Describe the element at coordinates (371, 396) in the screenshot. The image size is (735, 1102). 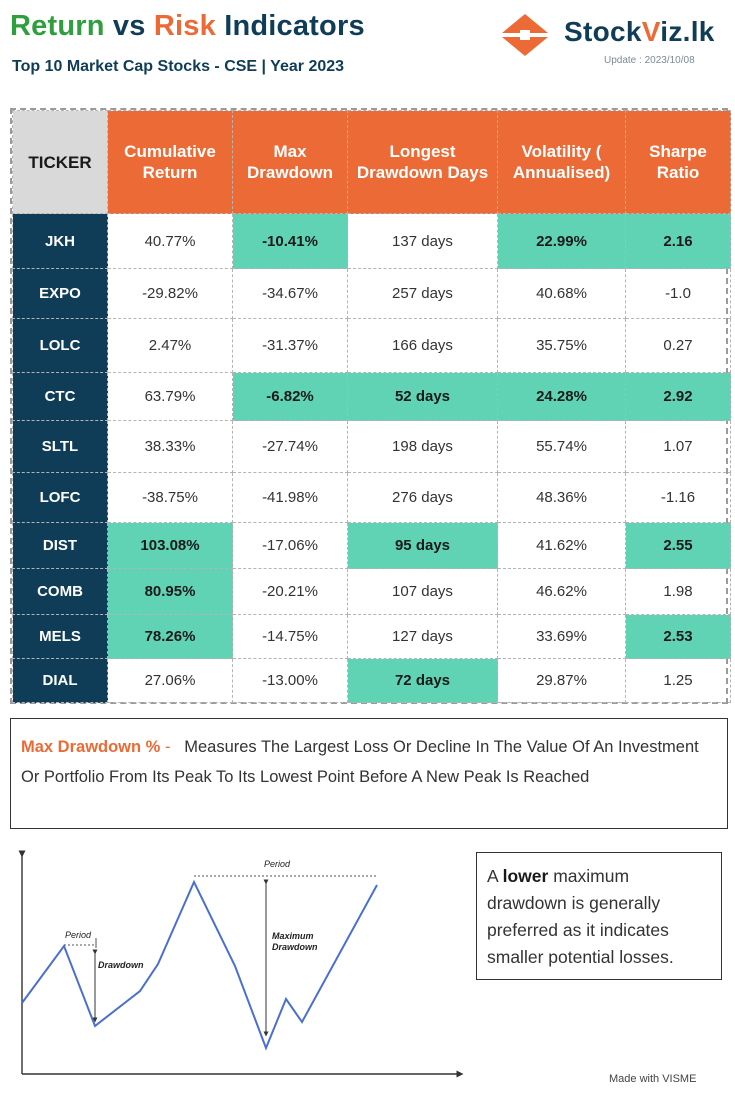
I see `table-row: CTC 63.79% -6.82% 52 days 24.28% 2.92` at that location.